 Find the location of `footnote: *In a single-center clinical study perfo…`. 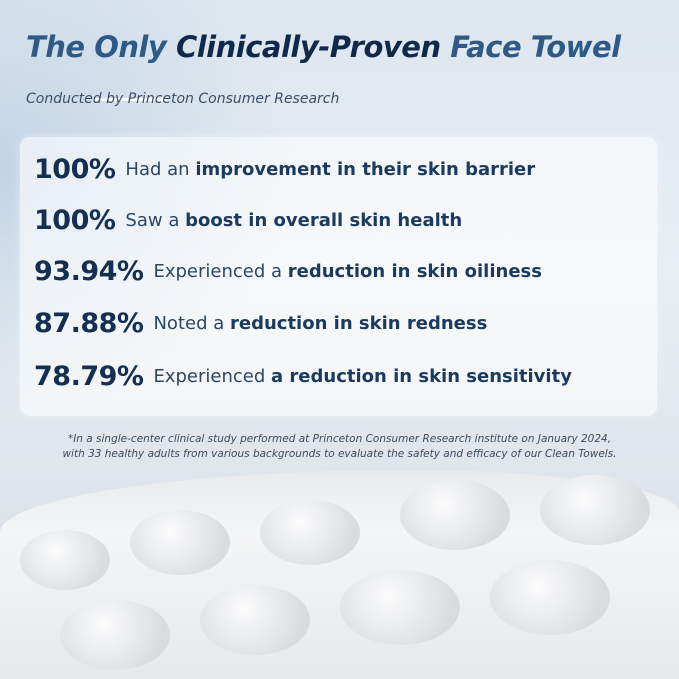

footnote: *In a single-center clinical study perfo… is located at coordinates (339, 446).